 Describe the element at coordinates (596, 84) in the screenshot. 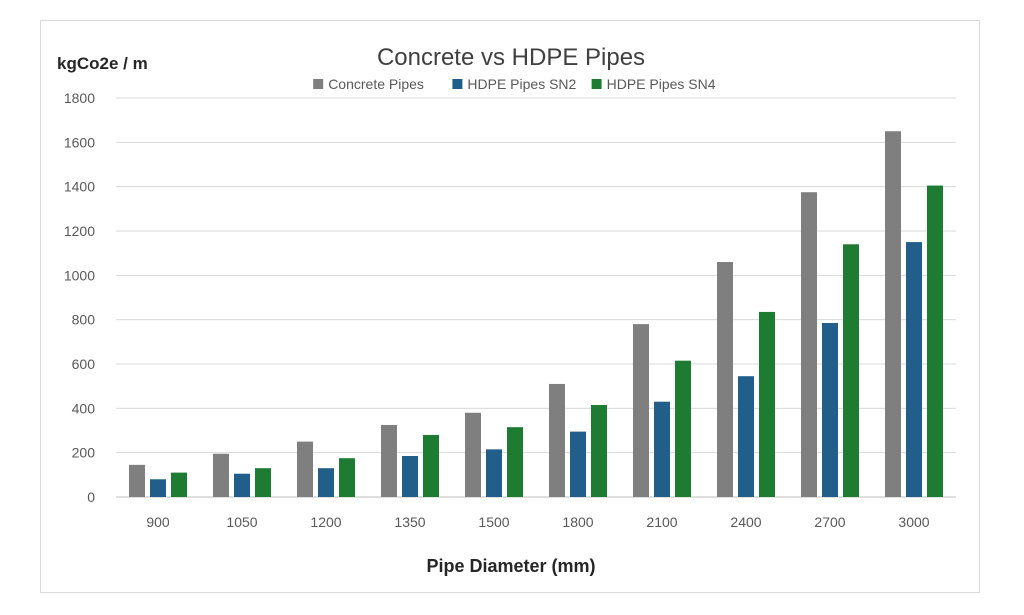

I see `legend-swatch-hdpe-pipes-sn4` at that location.